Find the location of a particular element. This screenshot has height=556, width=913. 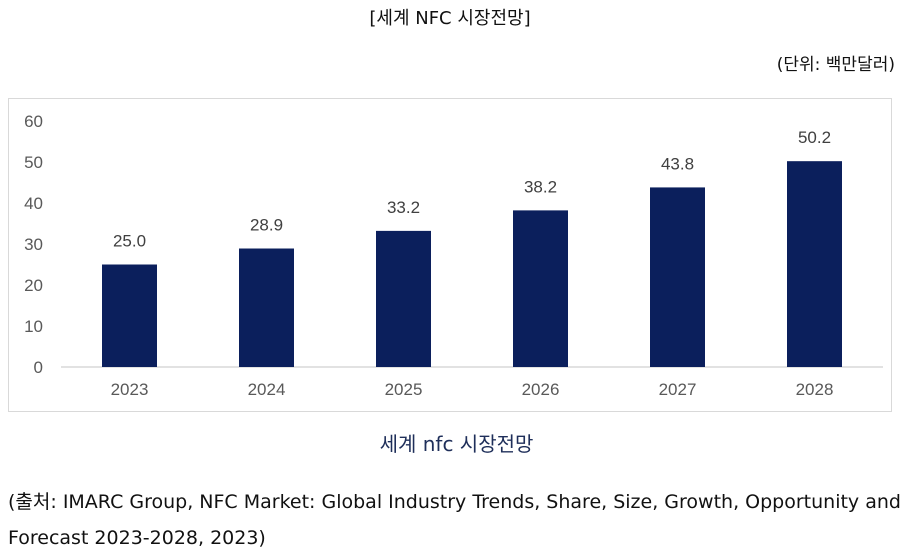

unit-note: (단위: 백만달러) is located at coordinates (835, 65).